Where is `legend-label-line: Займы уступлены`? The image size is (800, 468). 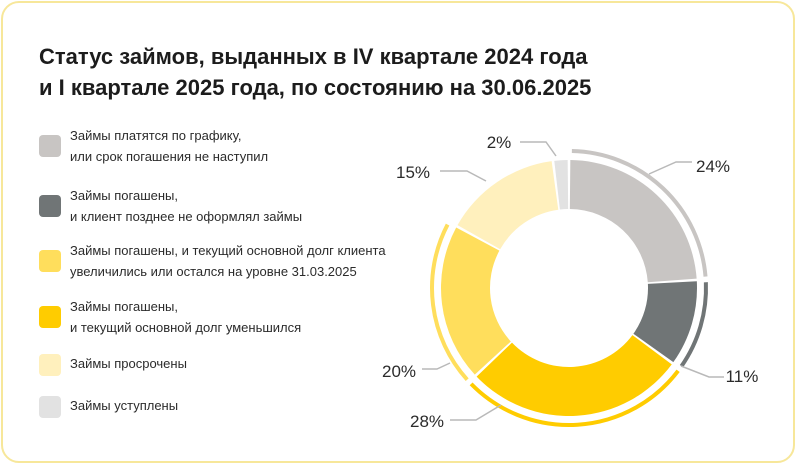
legend-label-line: Займы уступлены is located at coordinates (124, 405).